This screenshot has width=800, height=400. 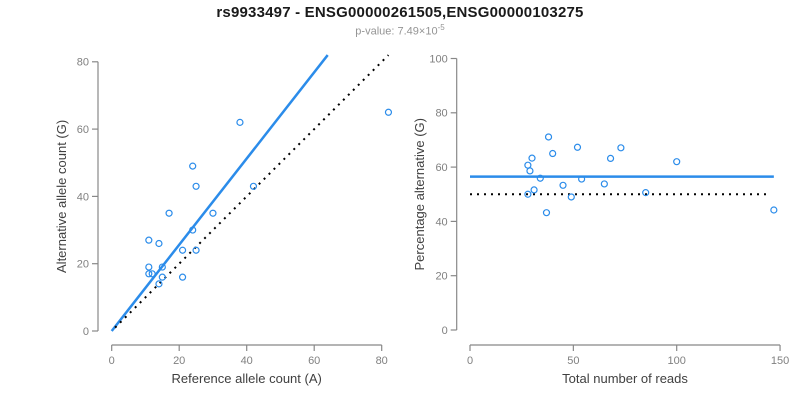 I want to click on x-tick-label: 60, so click(x=314, y=361).